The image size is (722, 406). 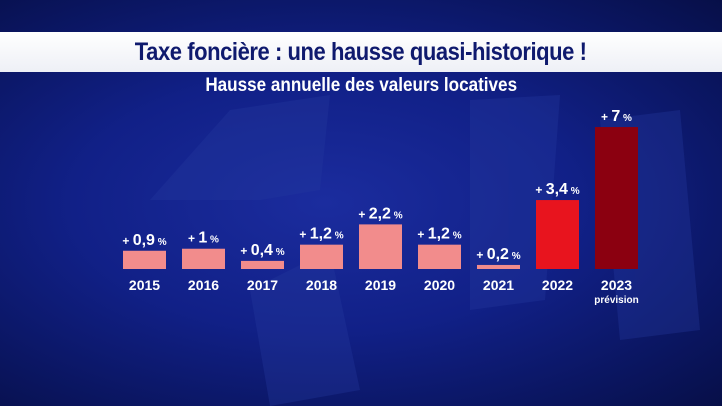 I want to click on bar-2020, so click(x=439, y=256).